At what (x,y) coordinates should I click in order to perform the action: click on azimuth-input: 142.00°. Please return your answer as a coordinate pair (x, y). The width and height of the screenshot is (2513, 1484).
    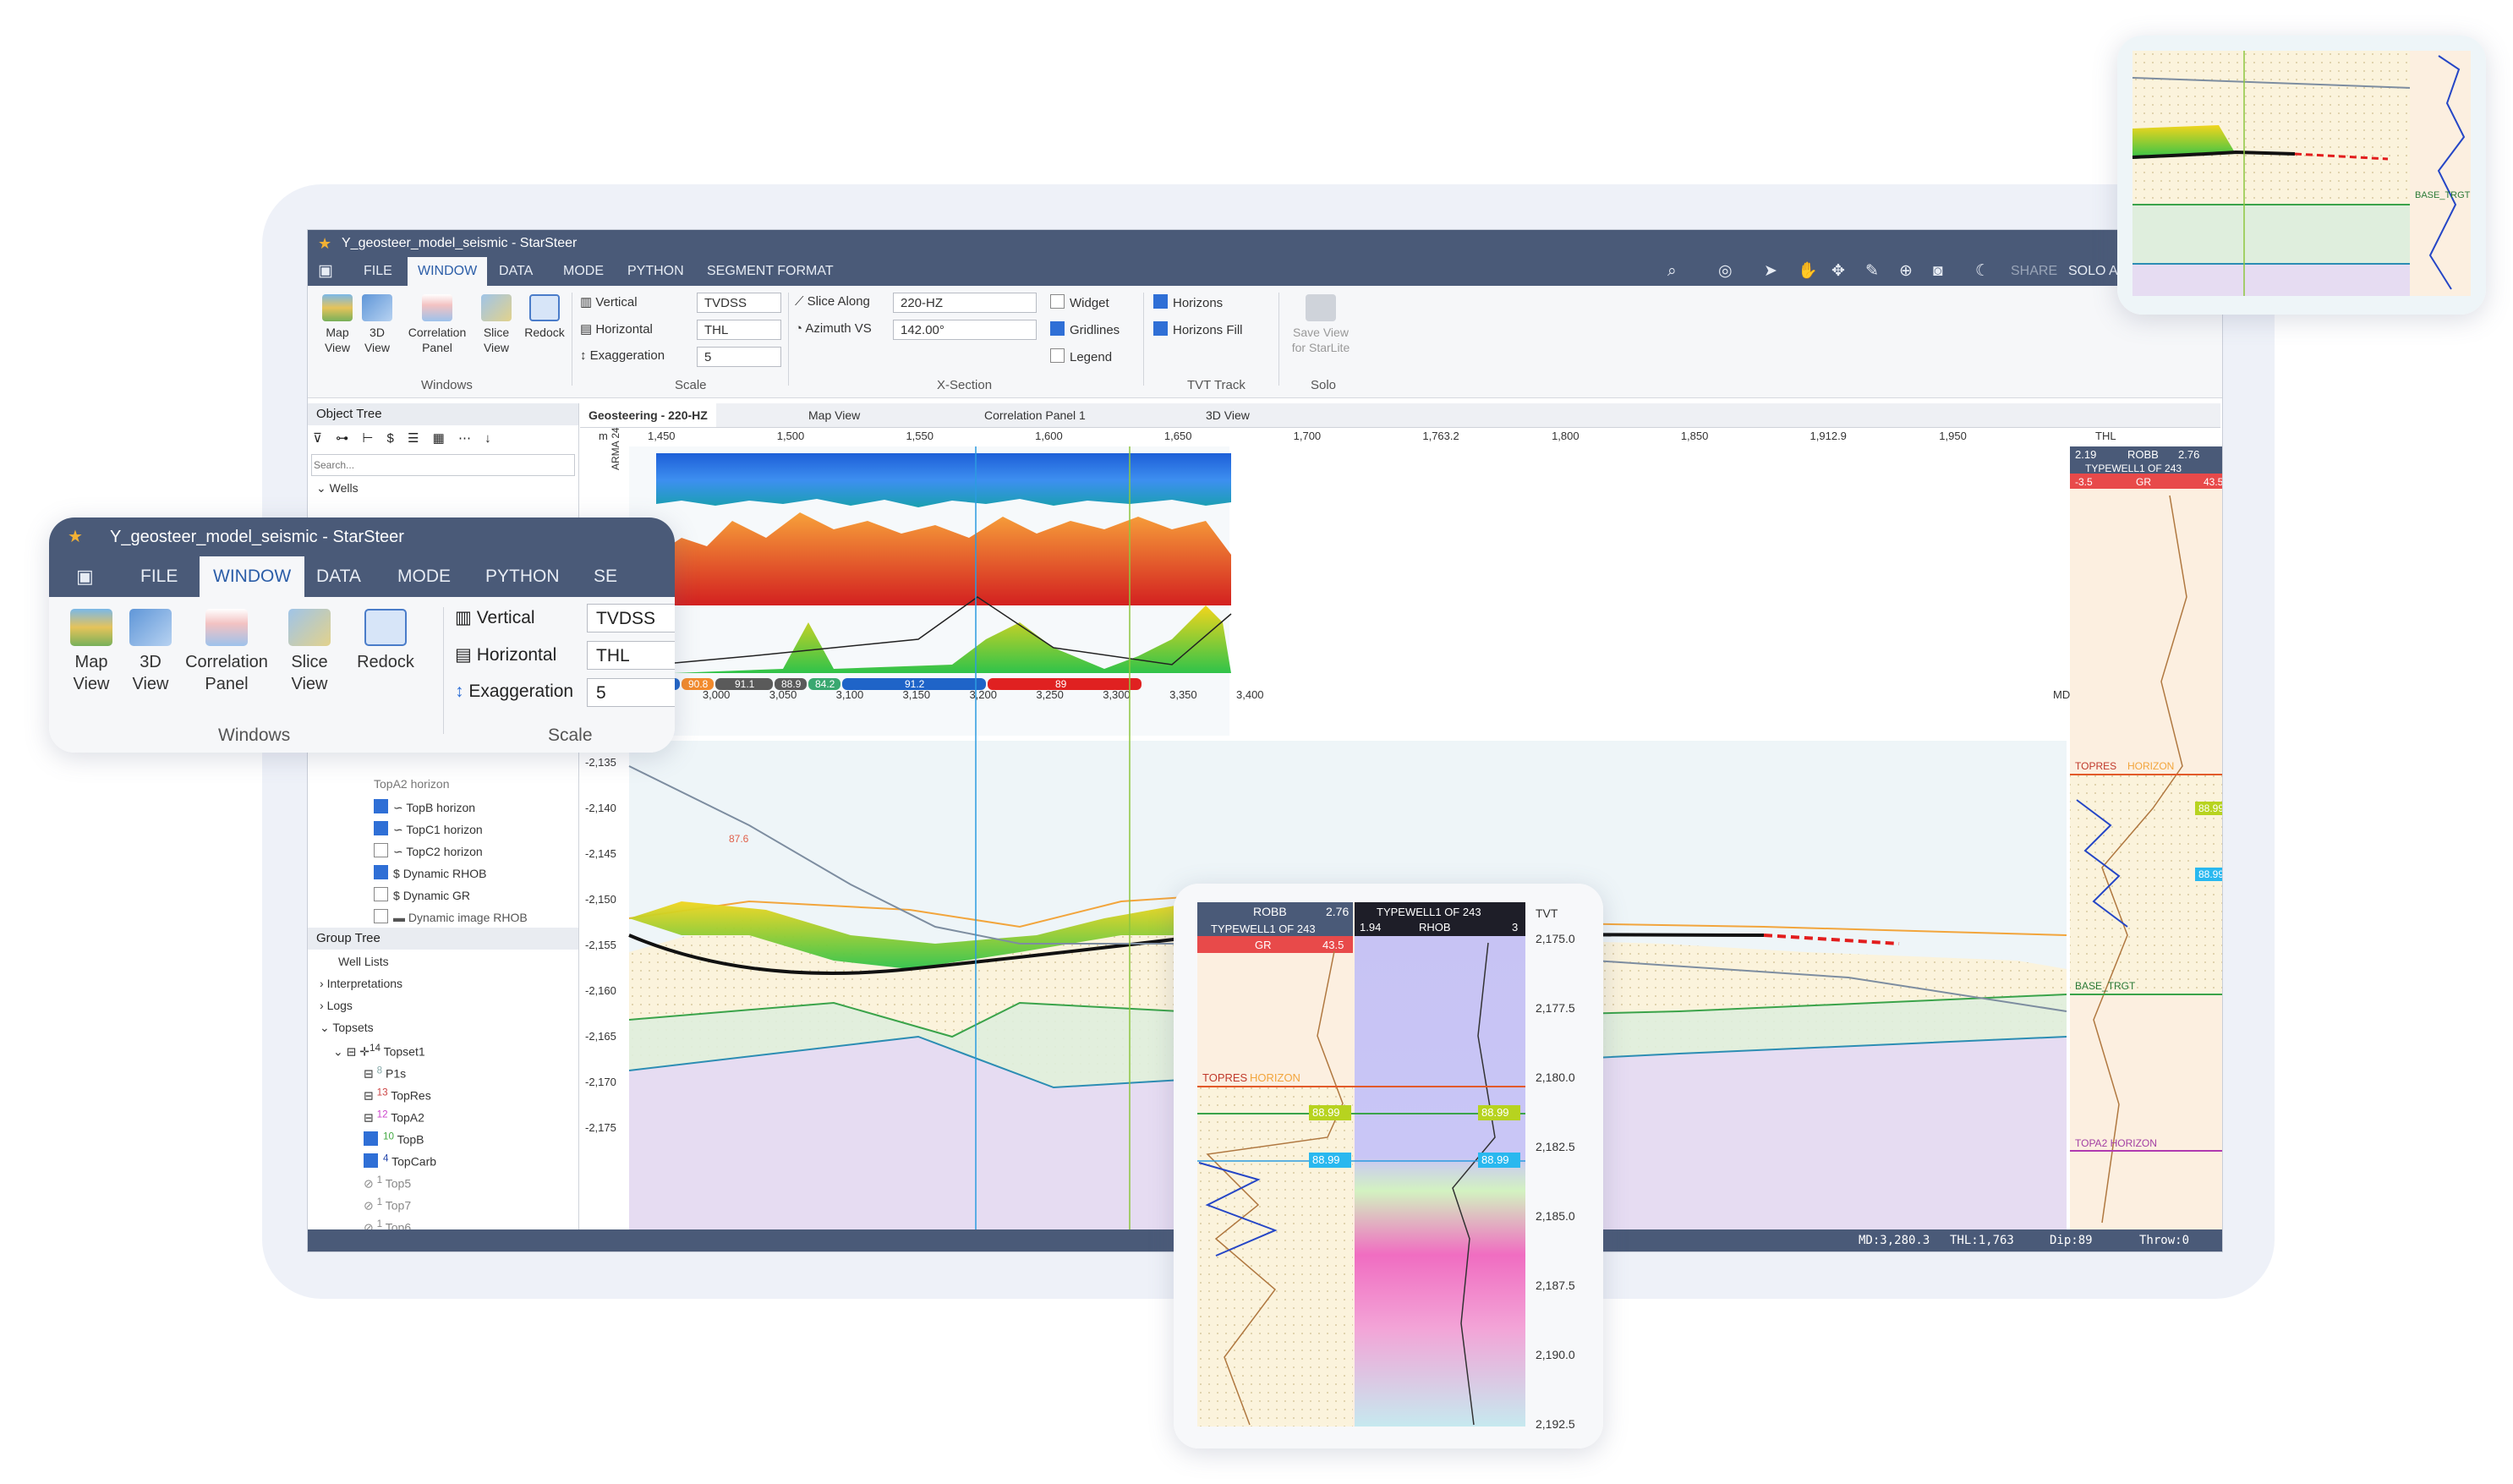
    Looking at the image, I should click on (965, 330).